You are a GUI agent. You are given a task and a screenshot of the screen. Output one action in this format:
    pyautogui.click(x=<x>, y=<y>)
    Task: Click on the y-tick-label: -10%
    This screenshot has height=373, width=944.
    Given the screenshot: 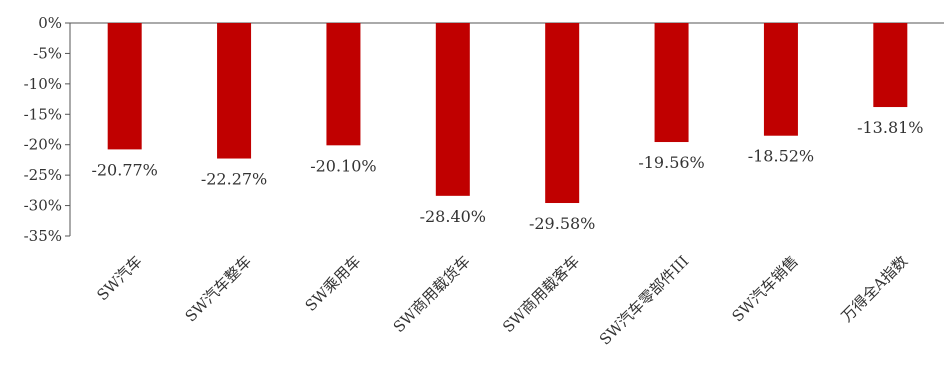 What is the action you would take?
    pyautogui.click(x=43, y=84)
    